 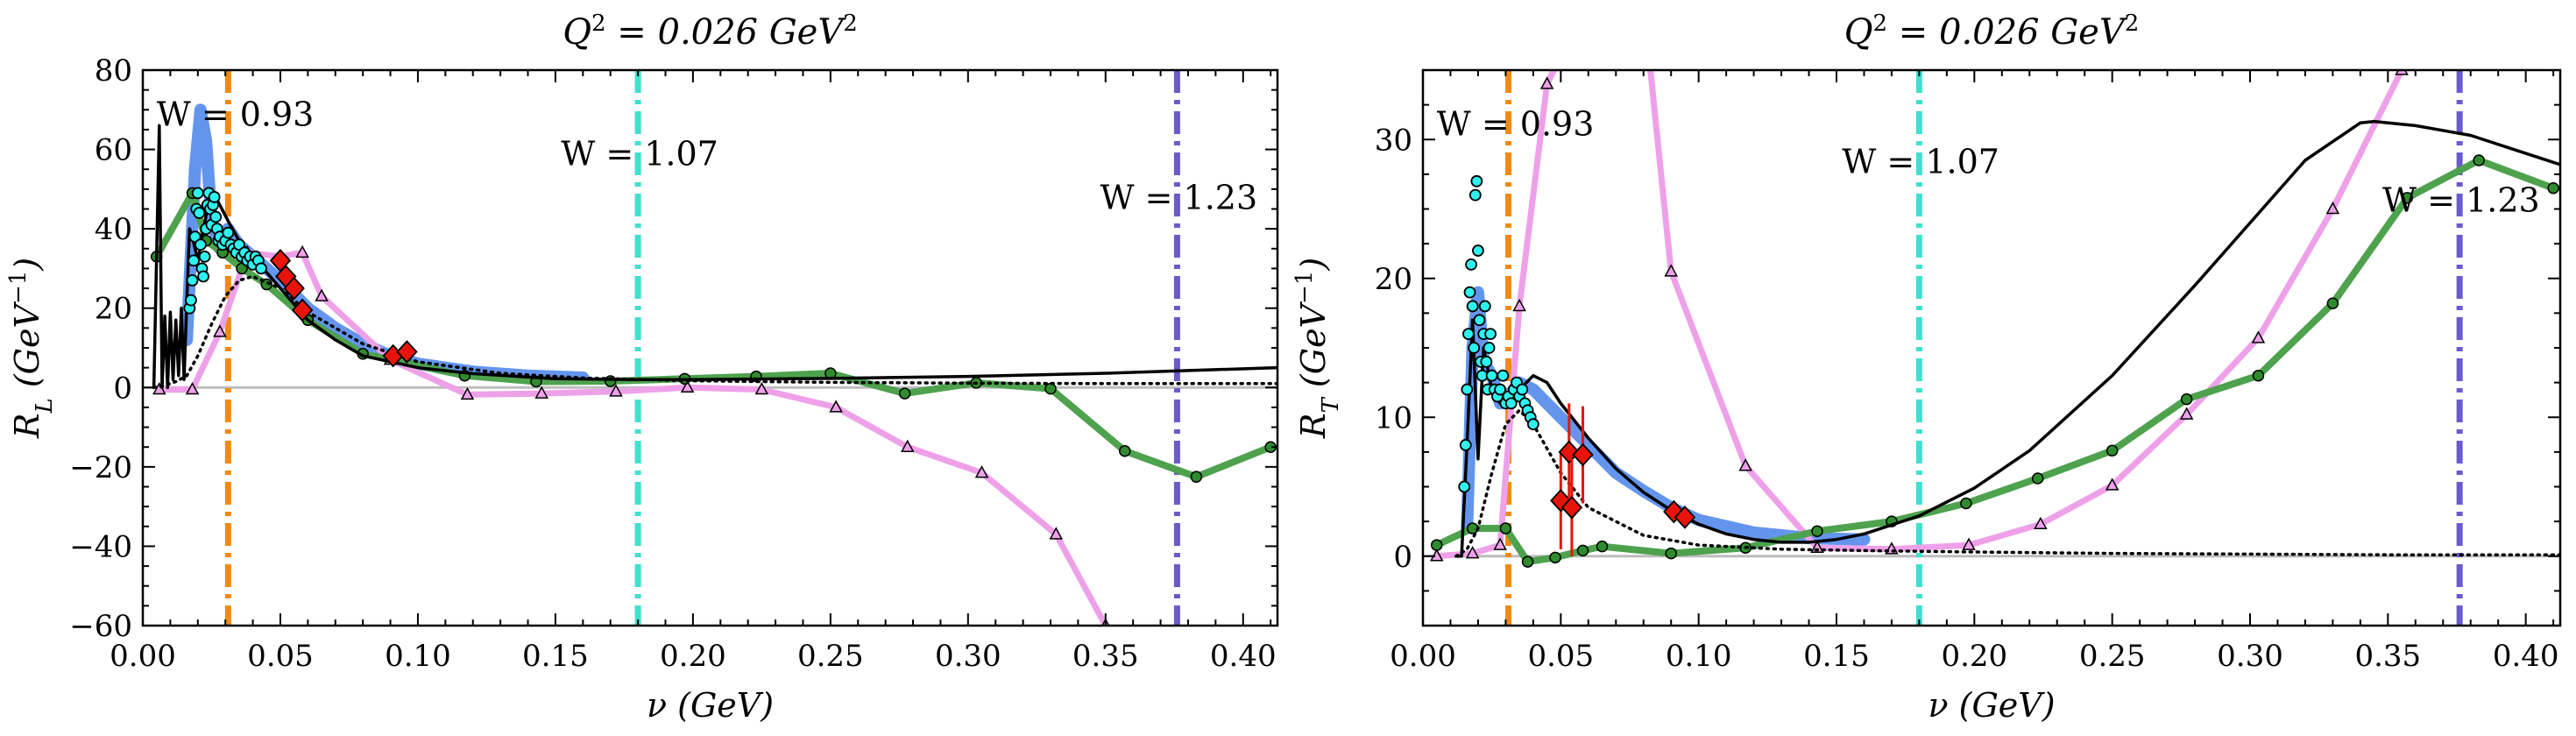 I want to click on chart1-xlabel: ν (GeV), so click(x=1991, y=705).